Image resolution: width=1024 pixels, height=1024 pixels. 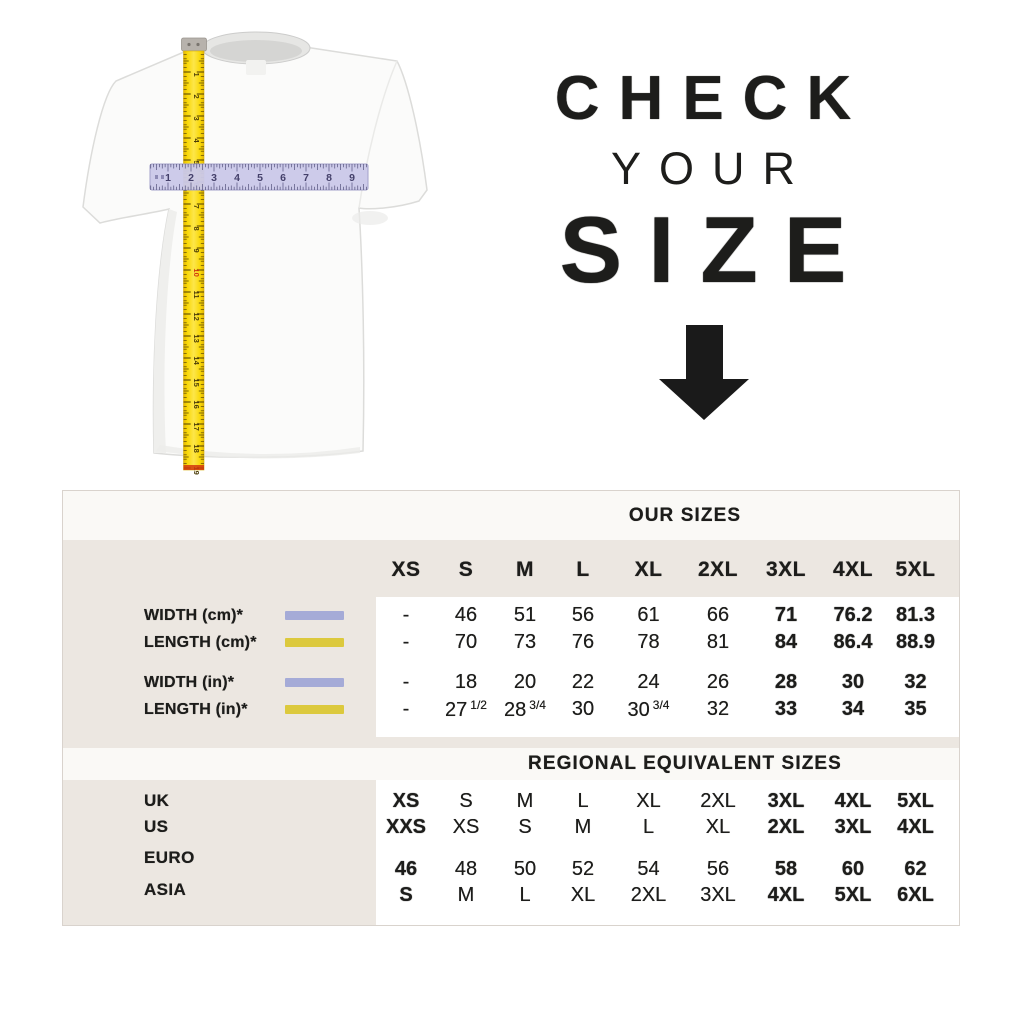 What do you see at coordinates (667, 848) in the screenshot?
I see `row-group-gap` at bounding box center [667, 848].